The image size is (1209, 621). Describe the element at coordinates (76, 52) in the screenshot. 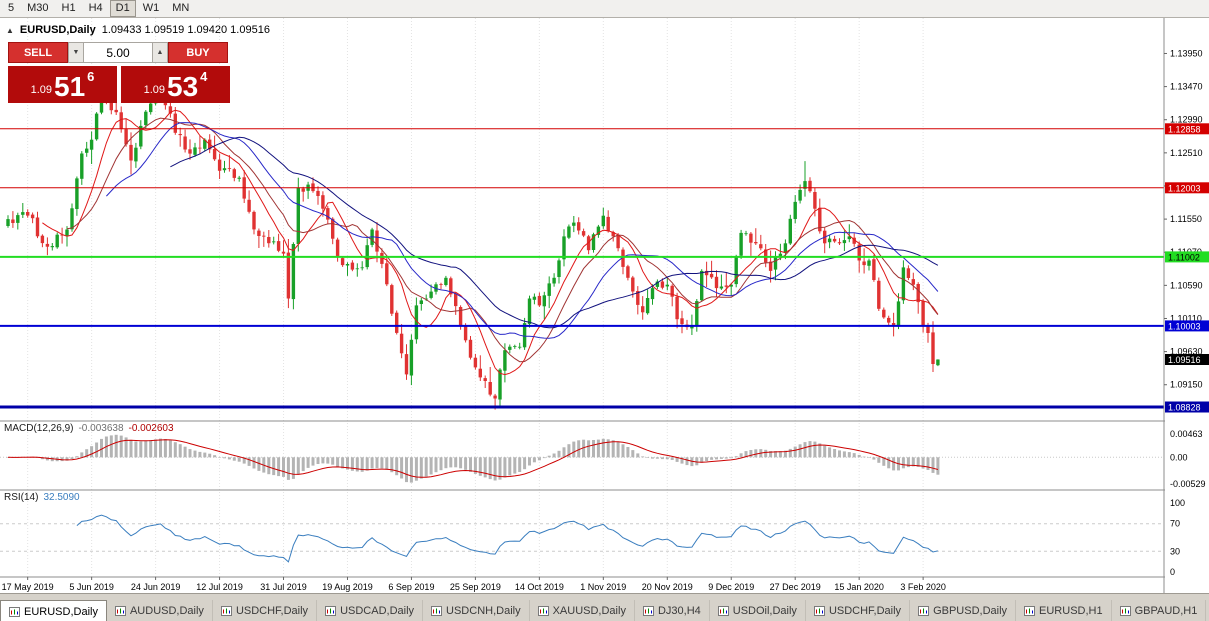

I see `volume-decrease-button: ▼` at that location.